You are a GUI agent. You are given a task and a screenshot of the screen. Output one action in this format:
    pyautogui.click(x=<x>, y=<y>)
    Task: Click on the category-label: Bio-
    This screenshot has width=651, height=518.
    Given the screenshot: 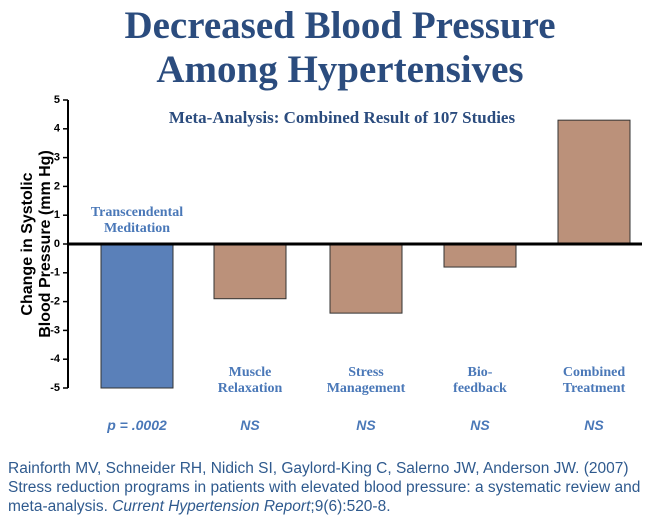 What is the action you would take?
    pyautogui.click(x=480, y=372)
    